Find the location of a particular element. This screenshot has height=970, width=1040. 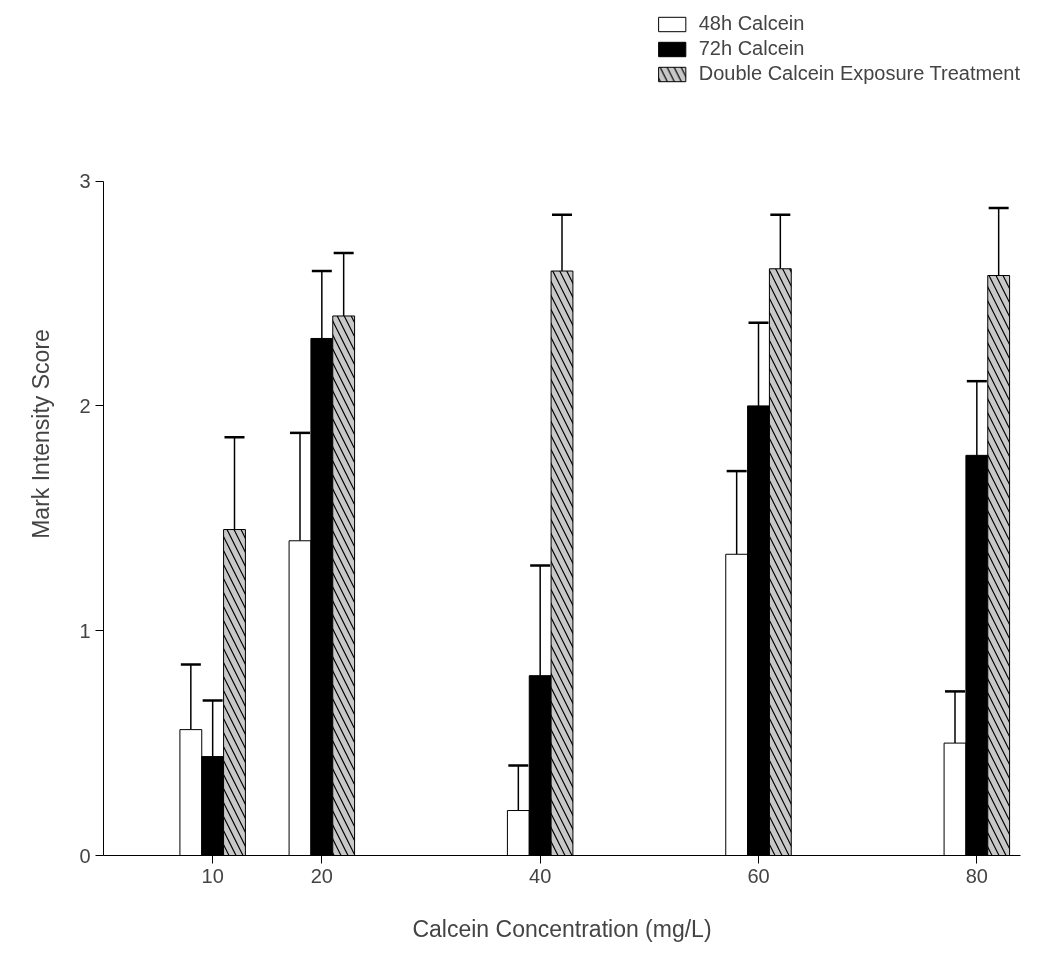

x-axis-title: Calcein Concentration (mg/L) is located at coordinates (562, 928).